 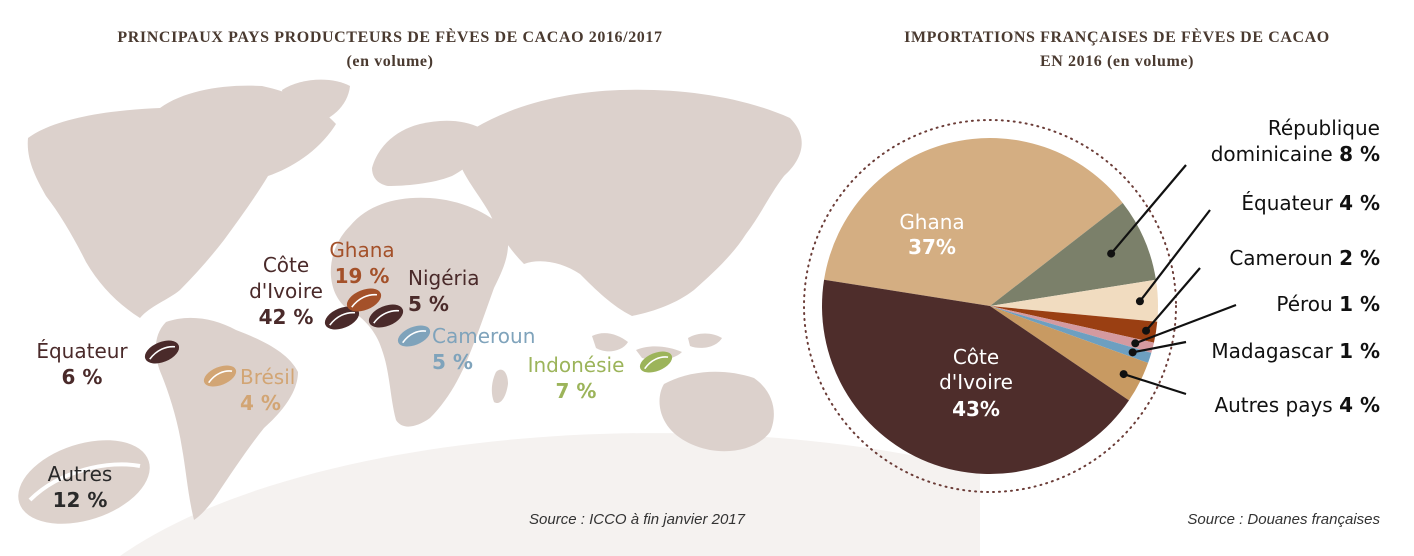 What do you see at coordinates (80, 500) in the screenshot?
I see `autres-value-label: 12 %` at bounding box center [80, 500].